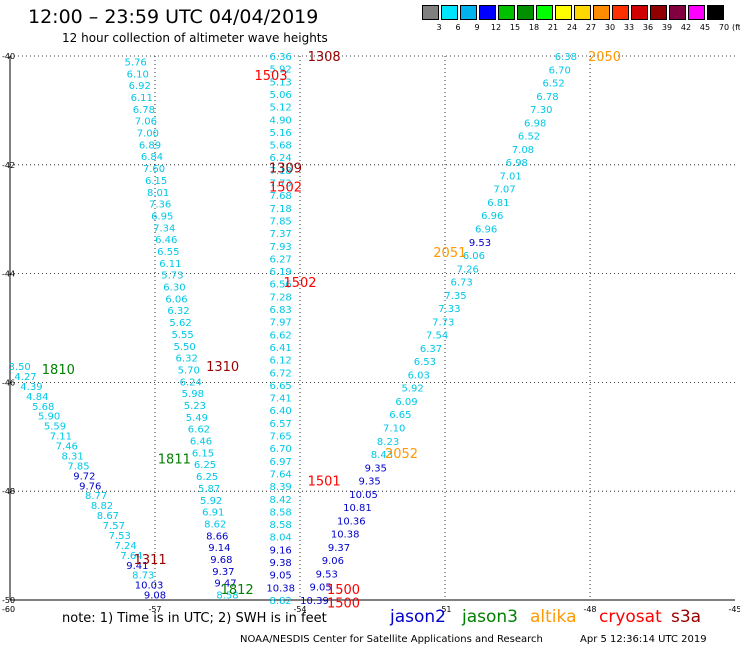 The image size is (740, 650). Describe the element at coordinates (591, 27) in the screenshot. I see `colorbar-label: 27` at that location.